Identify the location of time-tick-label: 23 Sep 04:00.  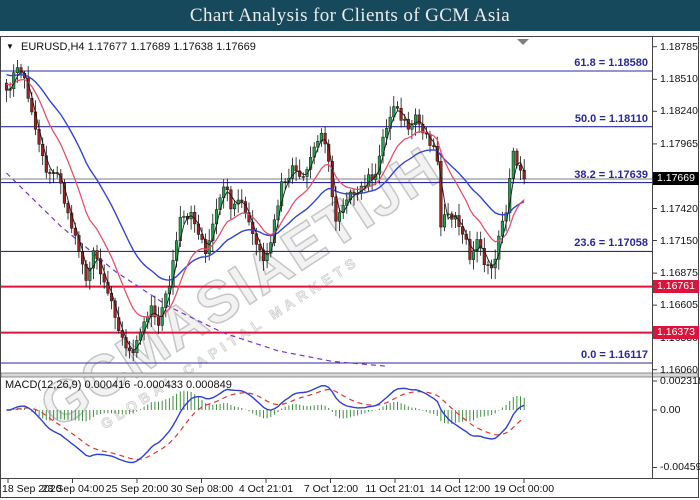
(73, 489).